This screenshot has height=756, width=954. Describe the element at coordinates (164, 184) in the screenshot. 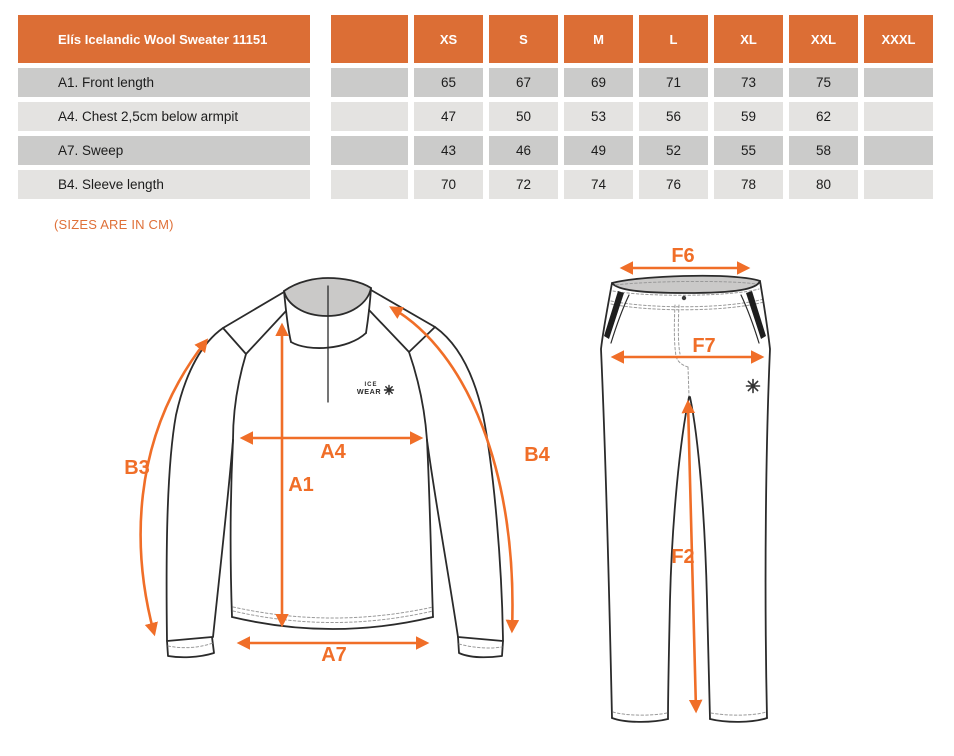

I see `row-label: B4. Sleeve length` at that location.